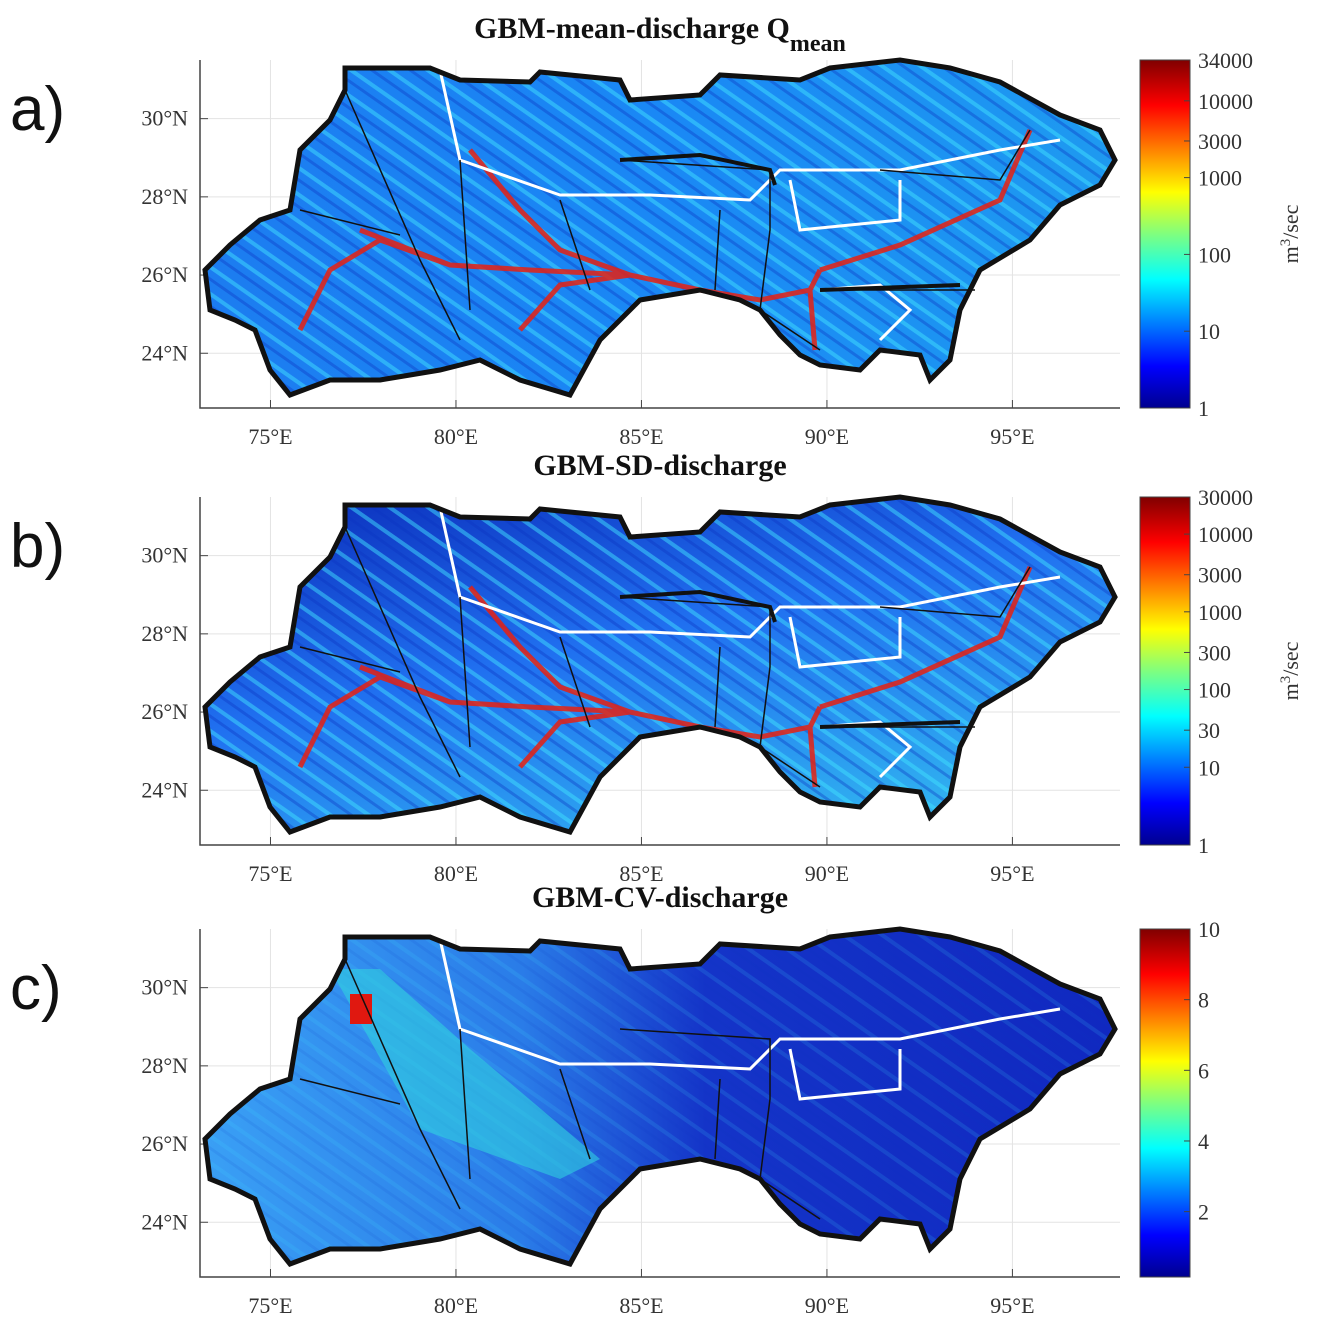  I want to click on title-text: GBM-mean-discharge Q, so click(632, 28).